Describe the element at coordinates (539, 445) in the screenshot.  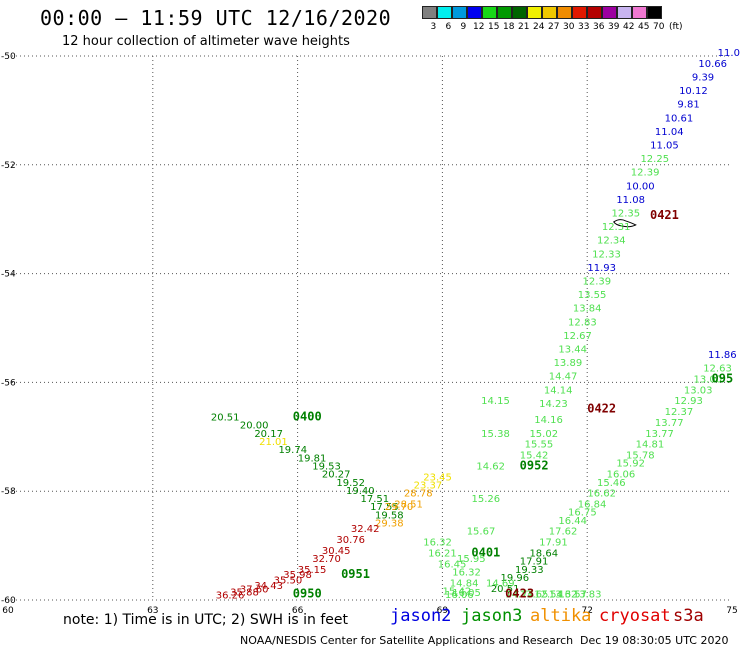
I see `data-point-label: 15.55` at that location.